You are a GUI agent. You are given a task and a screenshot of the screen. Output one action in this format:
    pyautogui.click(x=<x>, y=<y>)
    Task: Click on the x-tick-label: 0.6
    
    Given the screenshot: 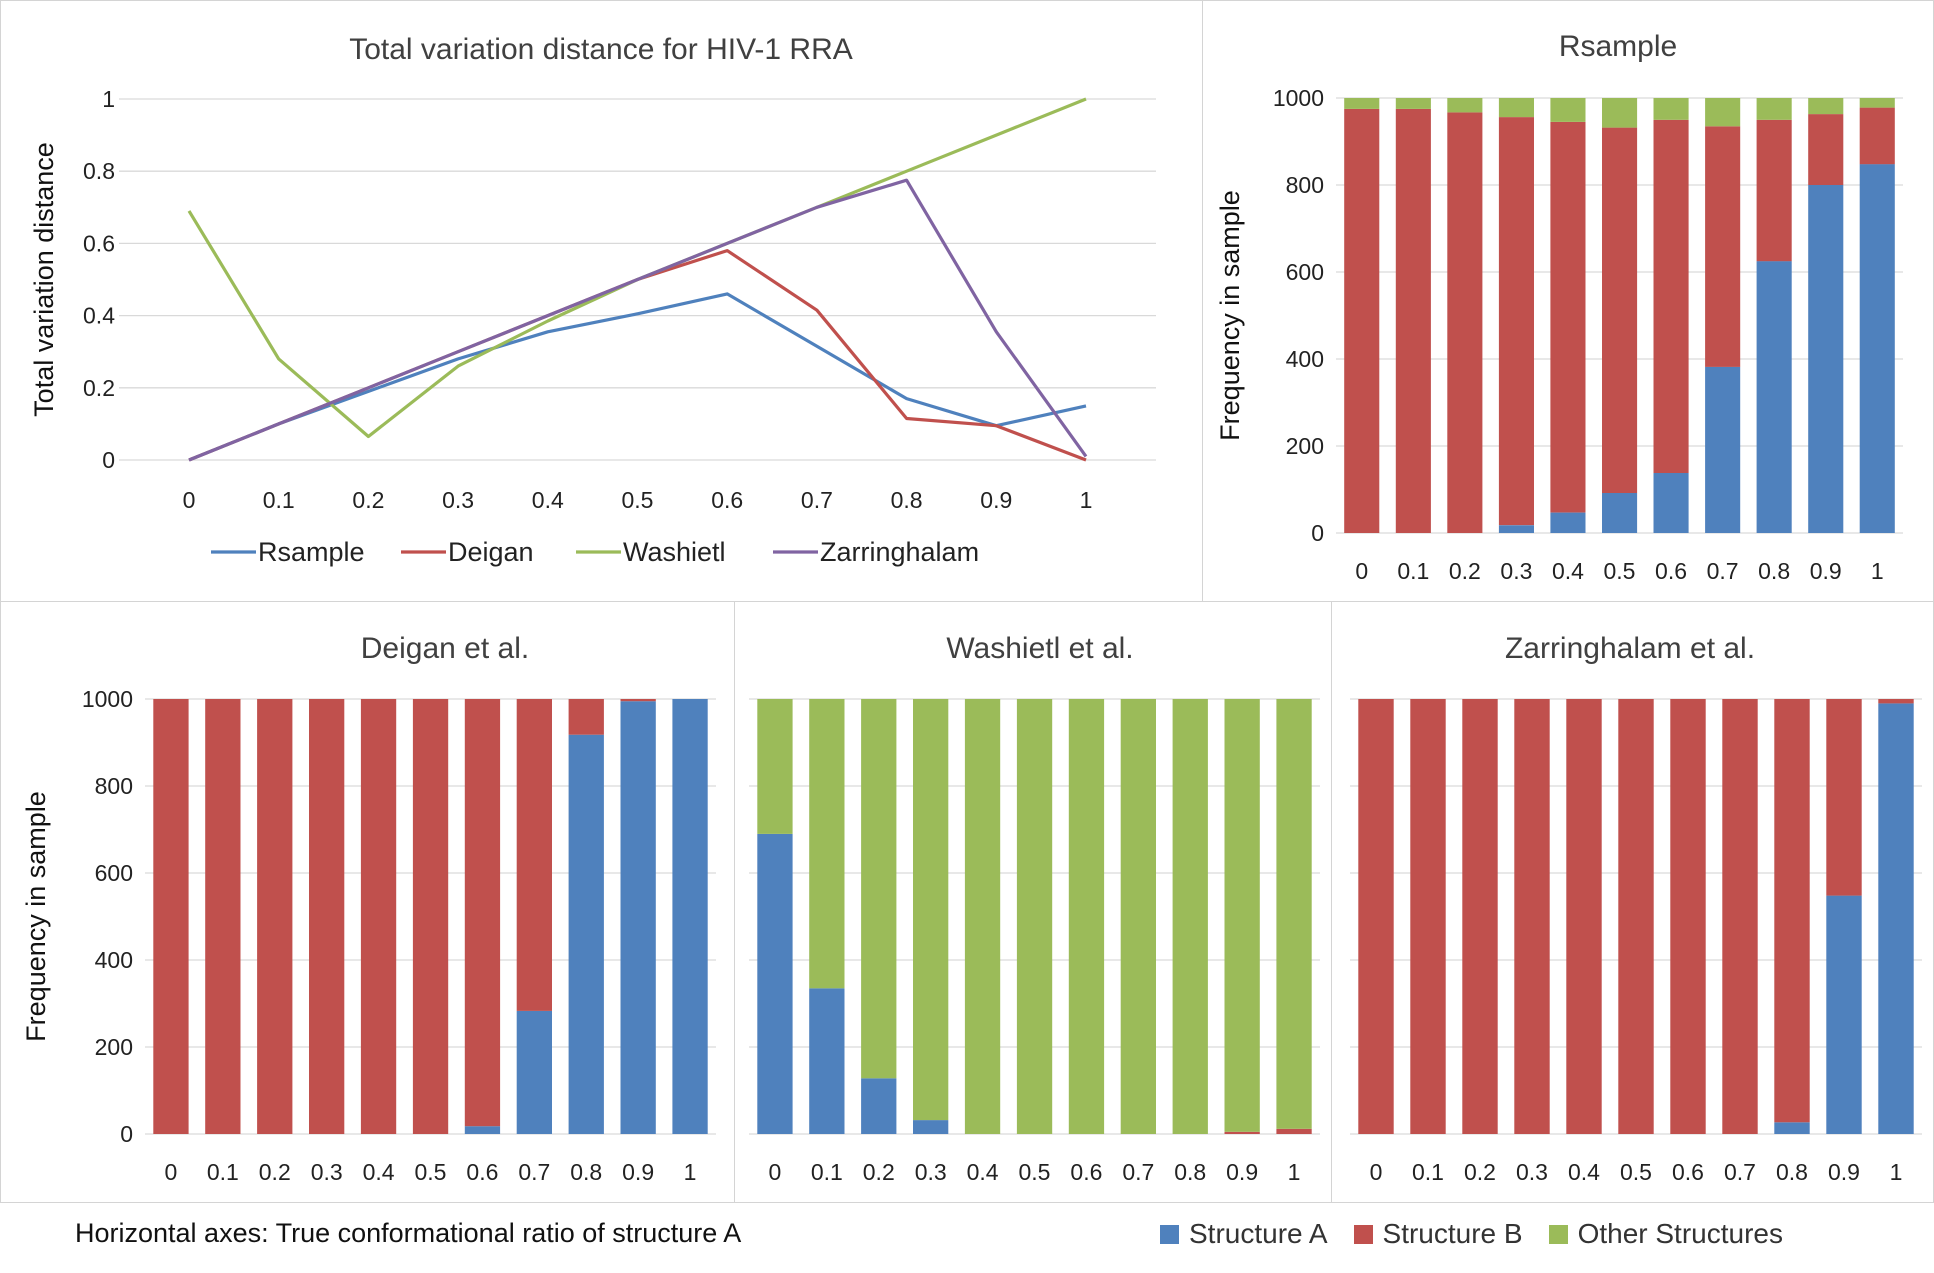 What is the action you would take?
    pyautogui.click(x=727, y=500)
    